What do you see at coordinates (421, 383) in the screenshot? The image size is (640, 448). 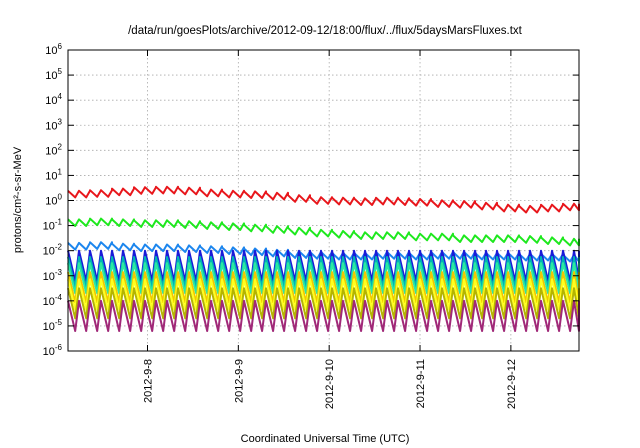 I see `x-tick-label: 2012-9-11` at bounding box center [421, 383].